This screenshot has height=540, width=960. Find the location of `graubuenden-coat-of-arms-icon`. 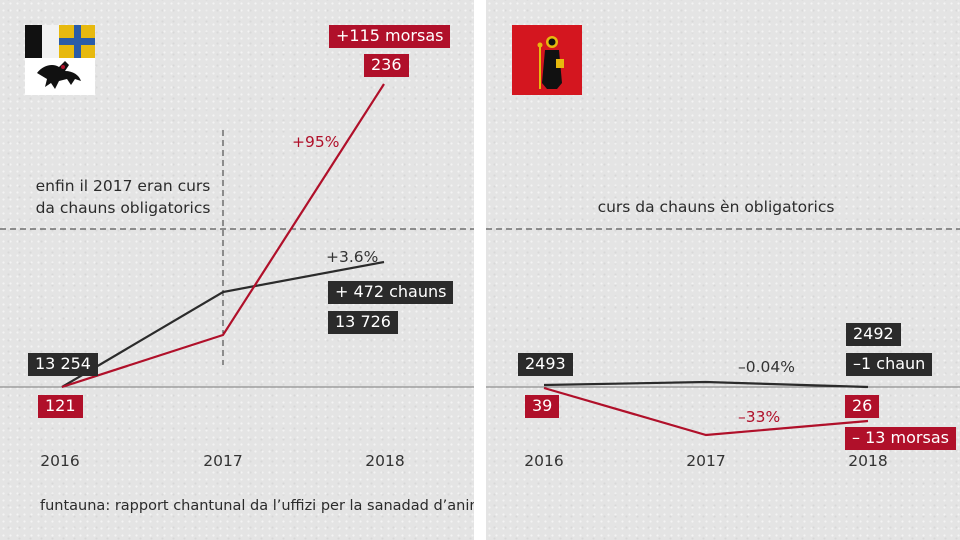

graubuenden-coat-of-arms-icon is located at coordinates (60, 60).